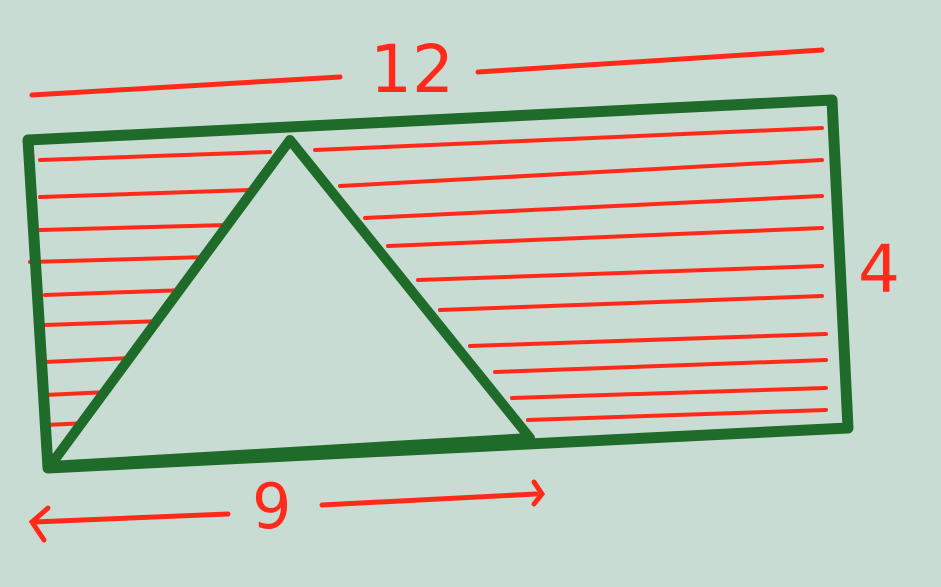 This screenshot has width=941, height=587. I want to click on left-arrowhead-icon, so click(39, 524).